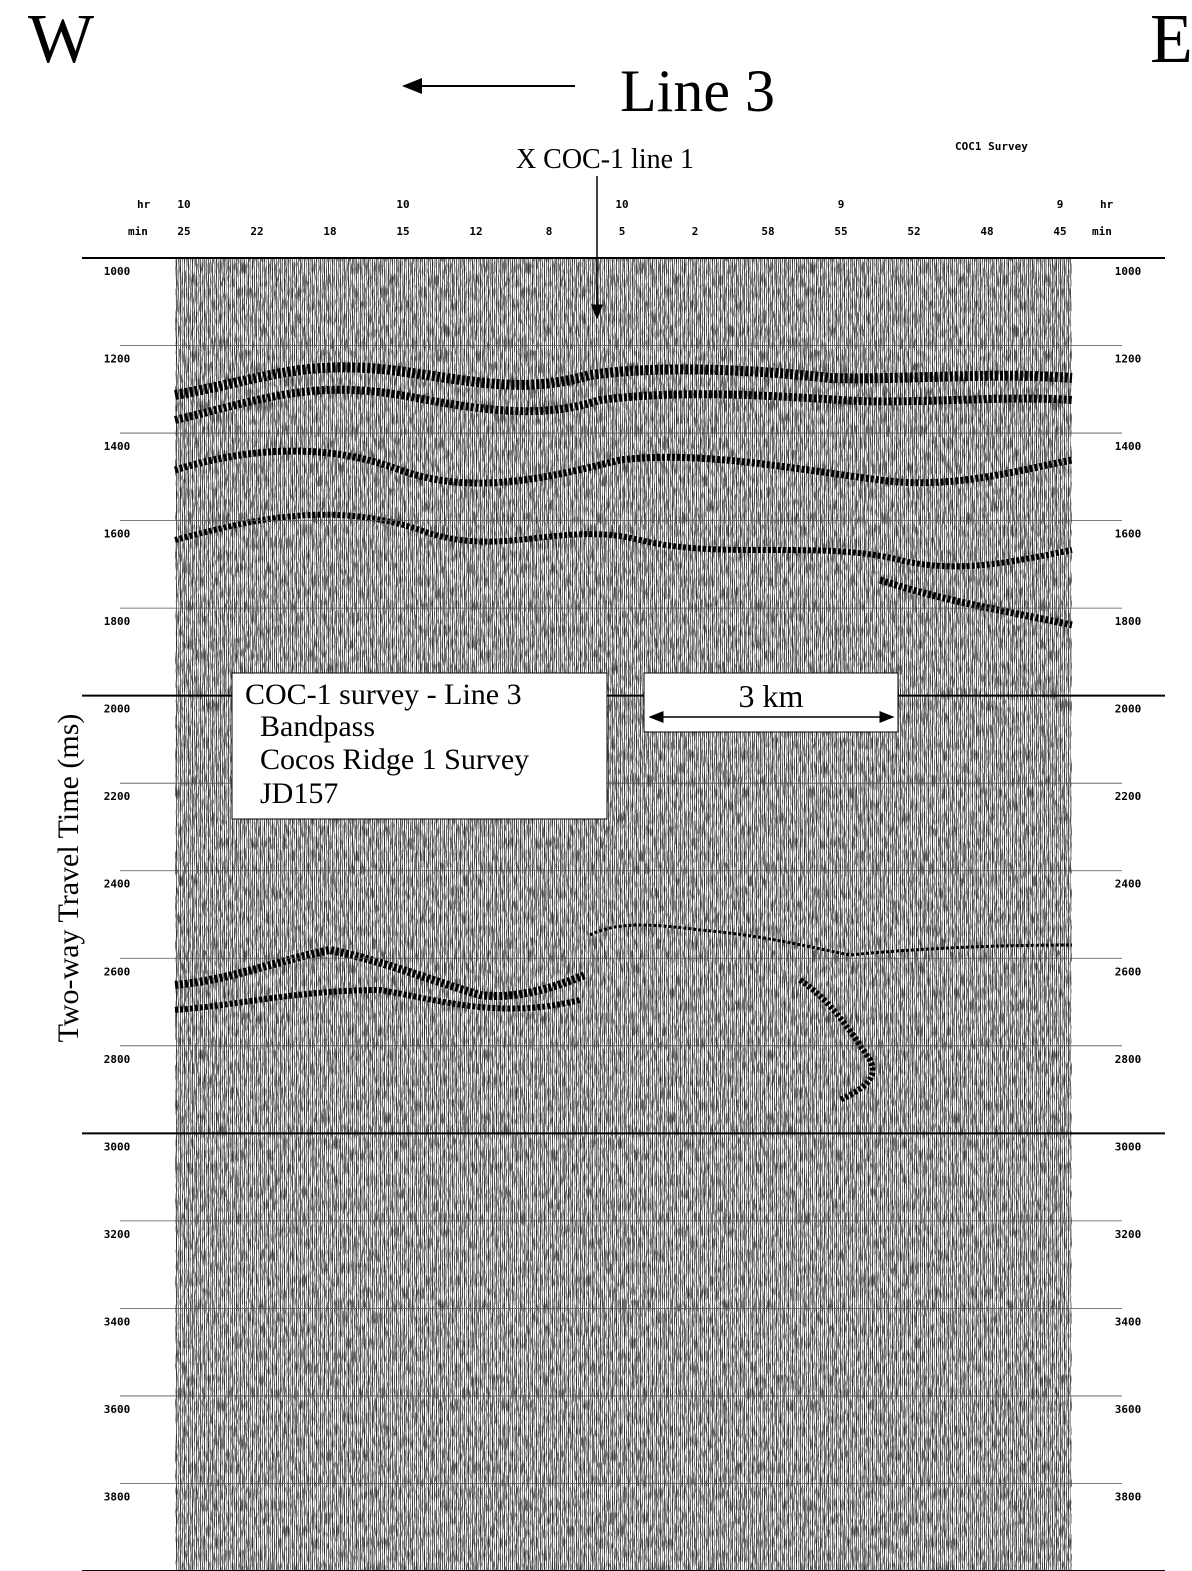 This screenshot has height=1571, width=1192. Describe the element at coordinates (767, 231) in the screenshot. I see `minute-label: 58` at that location.